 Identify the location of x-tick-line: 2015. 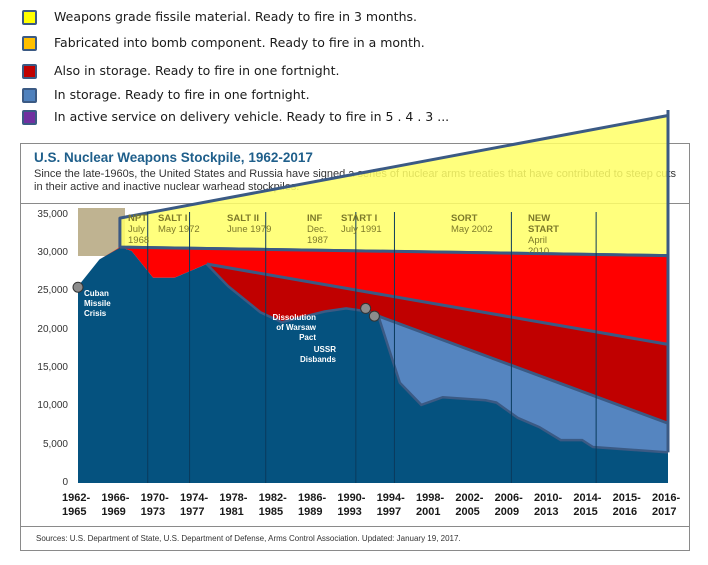
(585, 512).